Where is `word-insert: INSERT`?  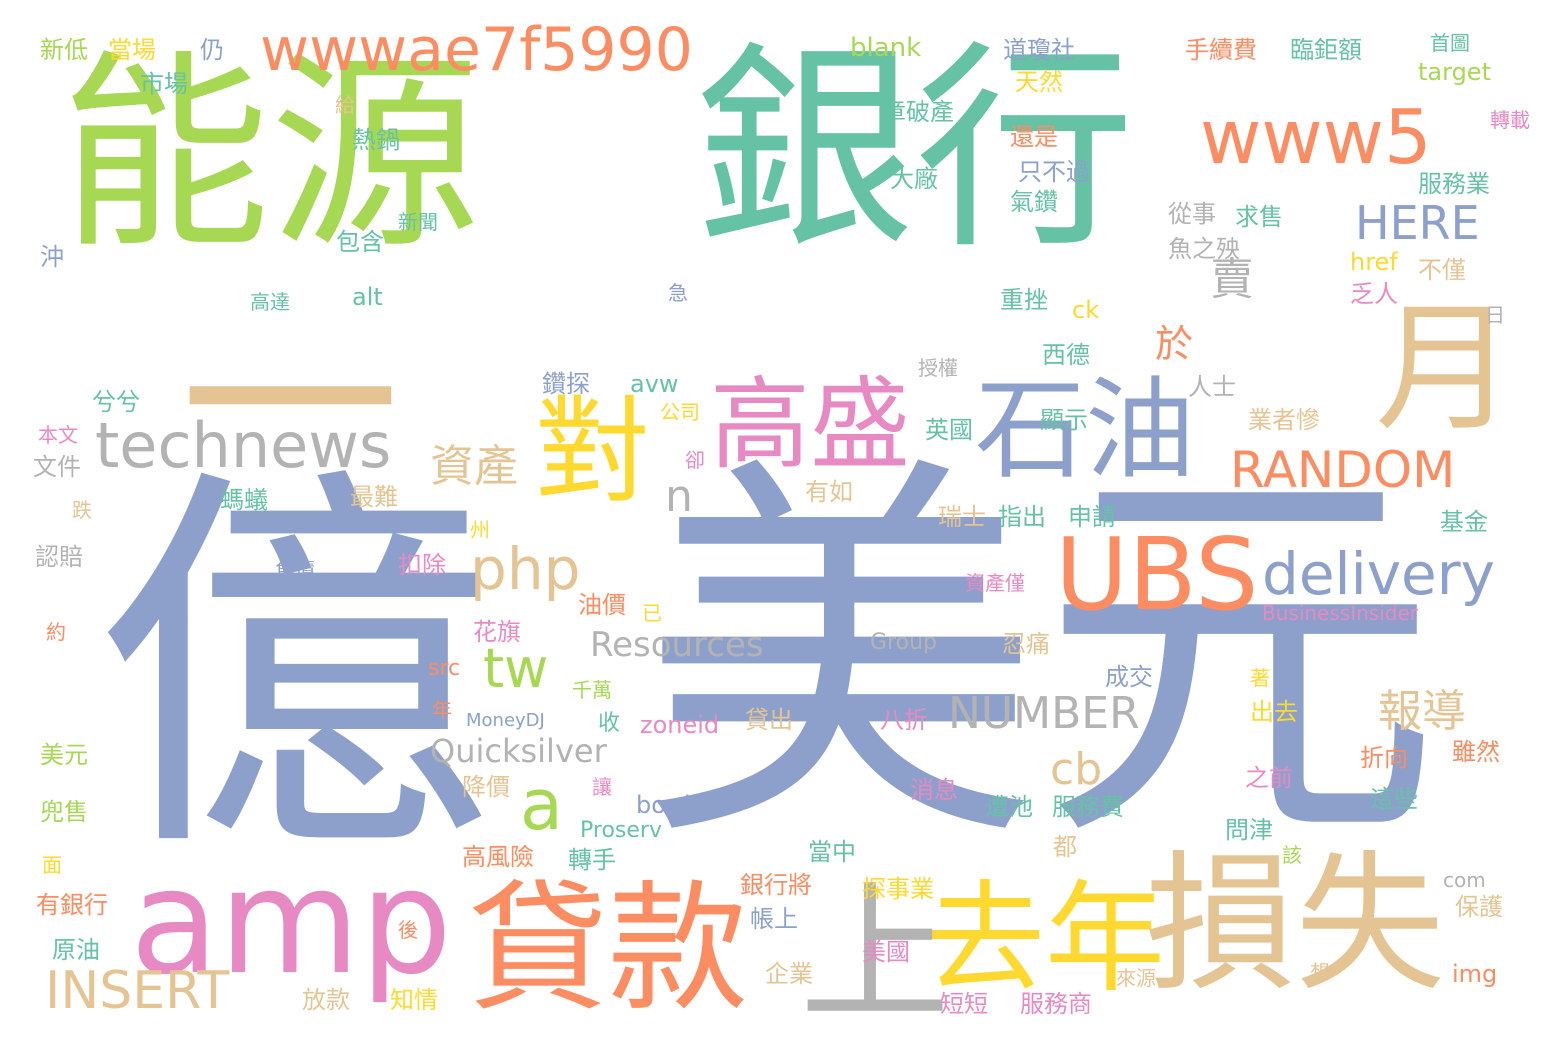 word-insert: INSERT is located at coordinates (137, 991).